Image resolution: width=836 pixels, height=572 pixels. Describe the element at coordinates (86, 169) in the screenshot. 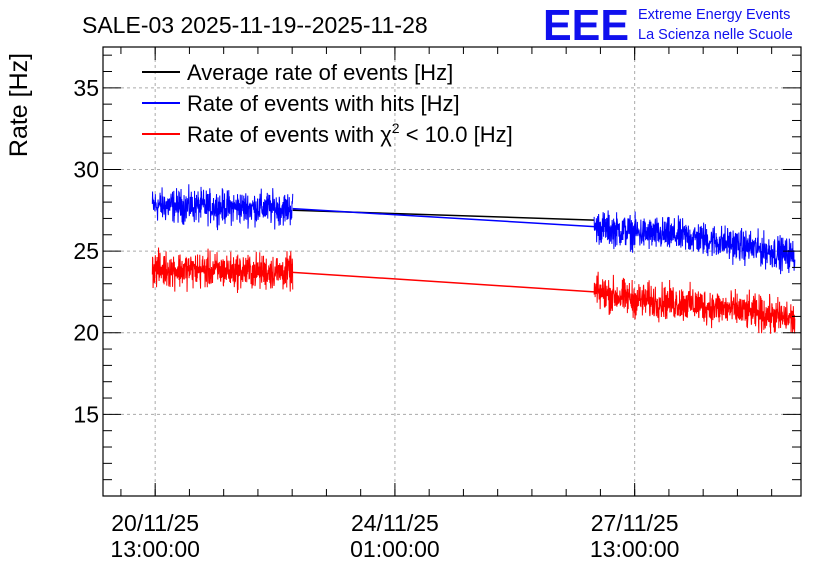

I see `y-tick-label: 30` at that location.